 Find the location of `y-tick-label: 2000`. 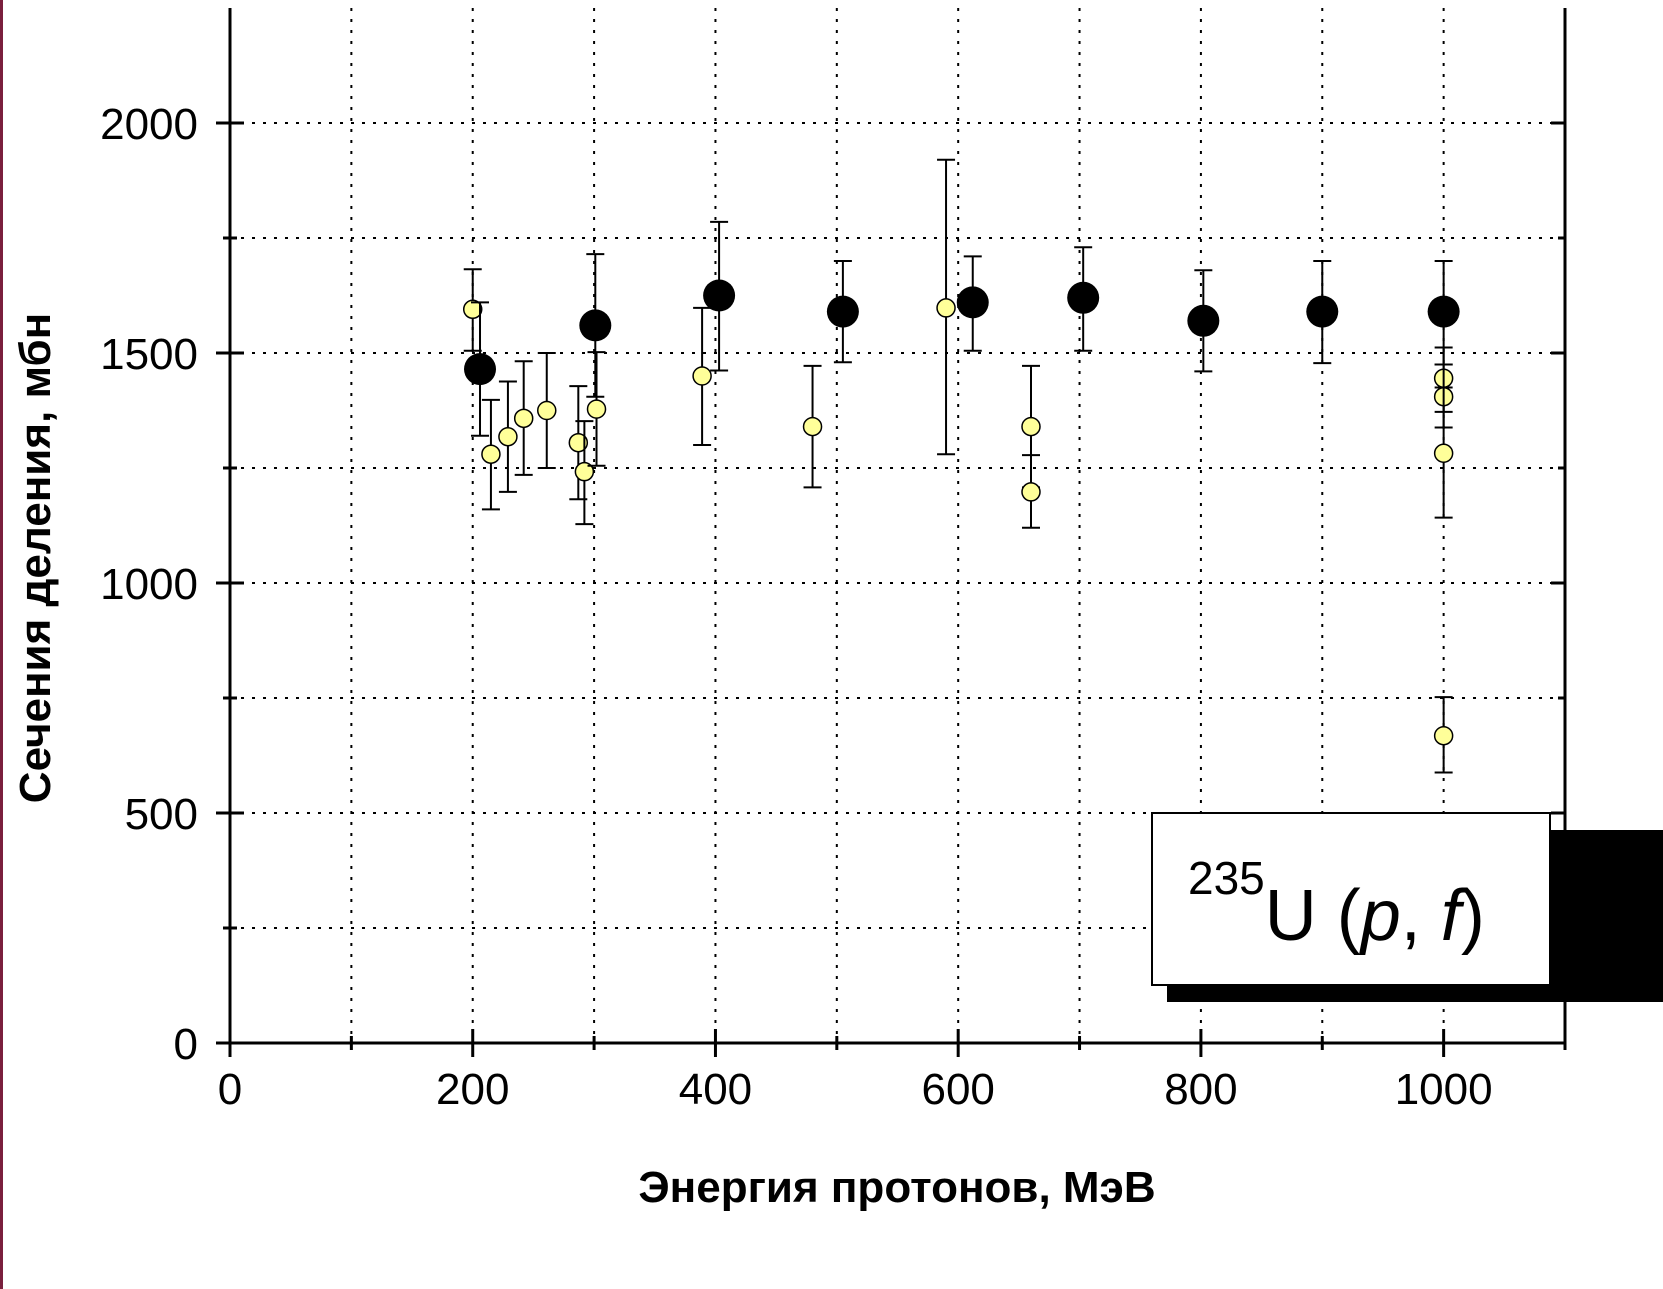

y-tick-label: 2000 is located at coordinates (149, 124).